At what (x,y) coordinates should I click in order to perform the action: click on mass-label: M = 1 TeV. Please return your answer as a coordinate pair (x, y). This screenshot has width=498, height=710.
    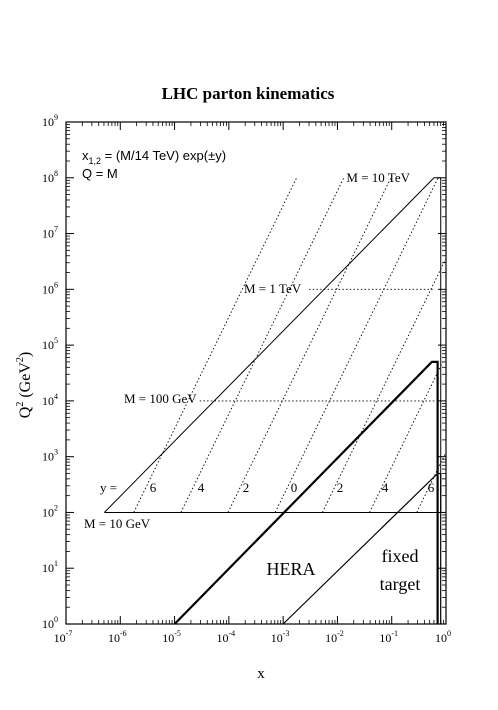
    Looking at the image, I should click on (273, 288).